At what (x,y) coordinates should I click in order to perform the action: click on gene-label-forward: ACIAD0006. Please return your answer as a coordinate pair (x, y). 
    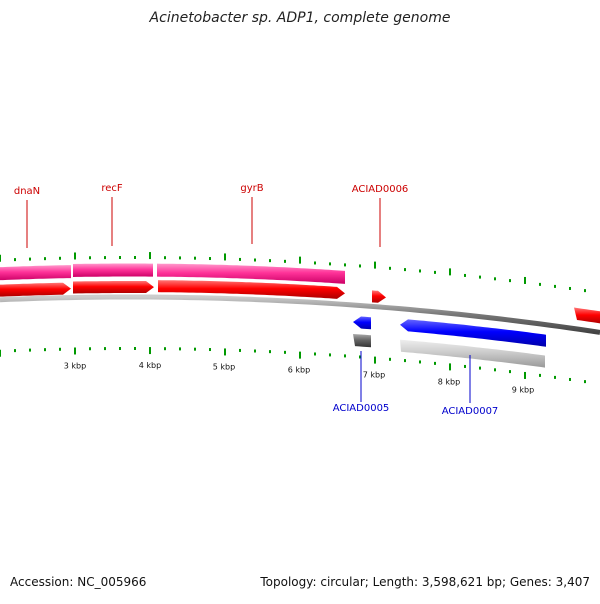
    Looking at the image, I should click on (380, 189).